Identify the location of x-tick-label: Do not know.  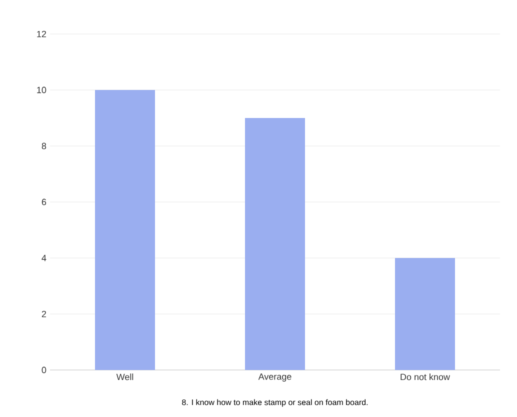
(425, 377).